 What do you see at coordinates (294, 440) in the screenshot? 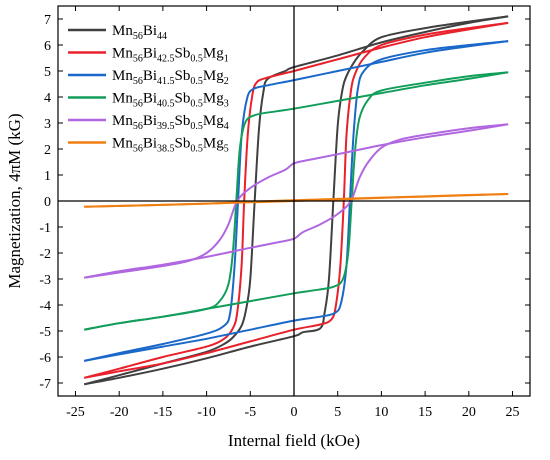
I see `x-axis-title: Internal field (kOe)` at bounding box center [294, 440].